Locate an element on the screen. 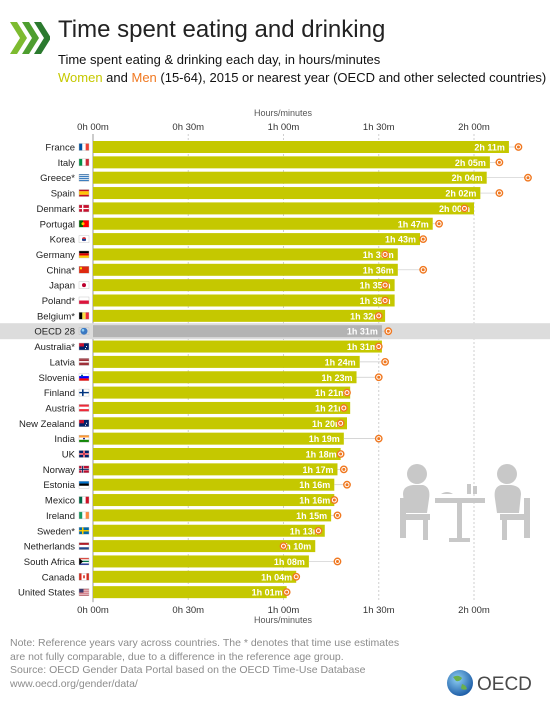  flag-pt-icon is located at coordinates (84, 224).